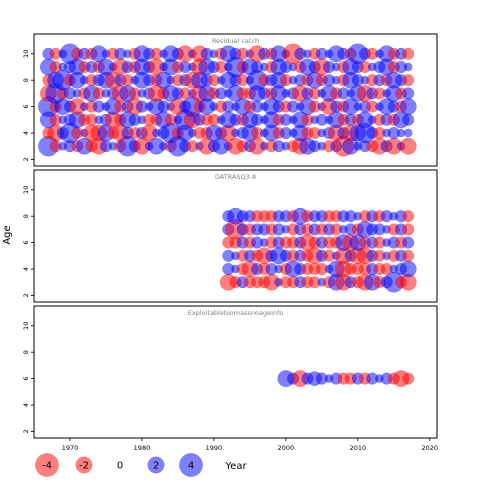 The image size is (480, 480). I want to click on legend-label: -4, so click(47, 466).